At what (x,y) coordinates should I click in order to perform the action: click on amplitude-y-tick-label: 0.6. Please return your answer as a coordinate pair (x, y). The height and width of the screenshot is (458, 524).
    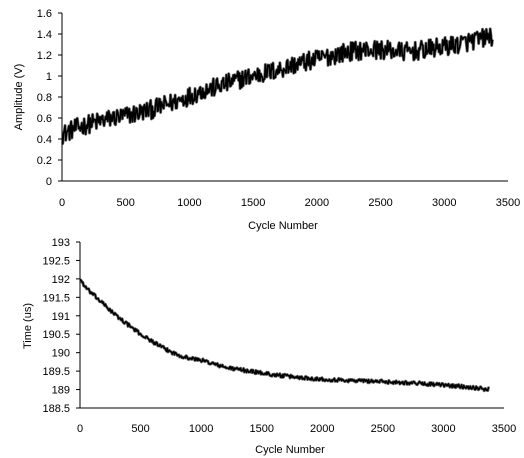
    Looking at the image, I should click on (44, 119).